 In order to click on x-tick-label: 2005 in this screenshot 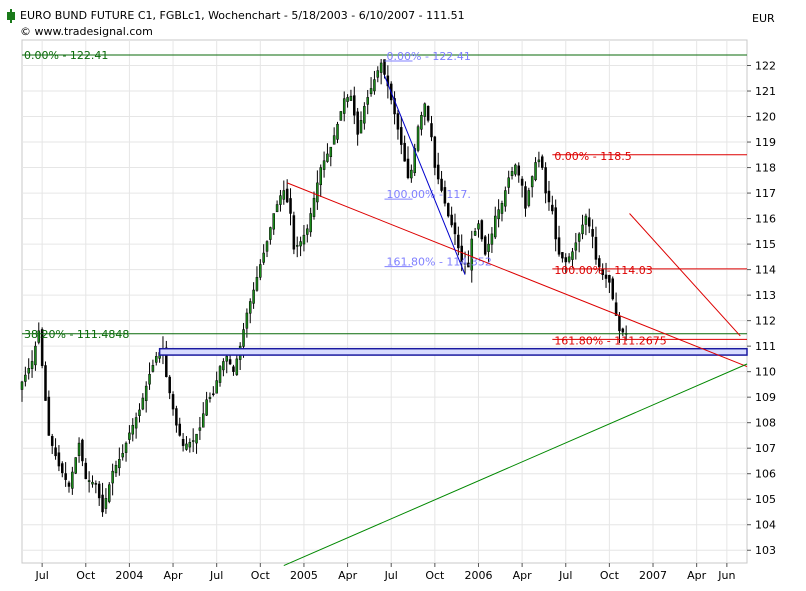, I will do `click(304, 575)`.